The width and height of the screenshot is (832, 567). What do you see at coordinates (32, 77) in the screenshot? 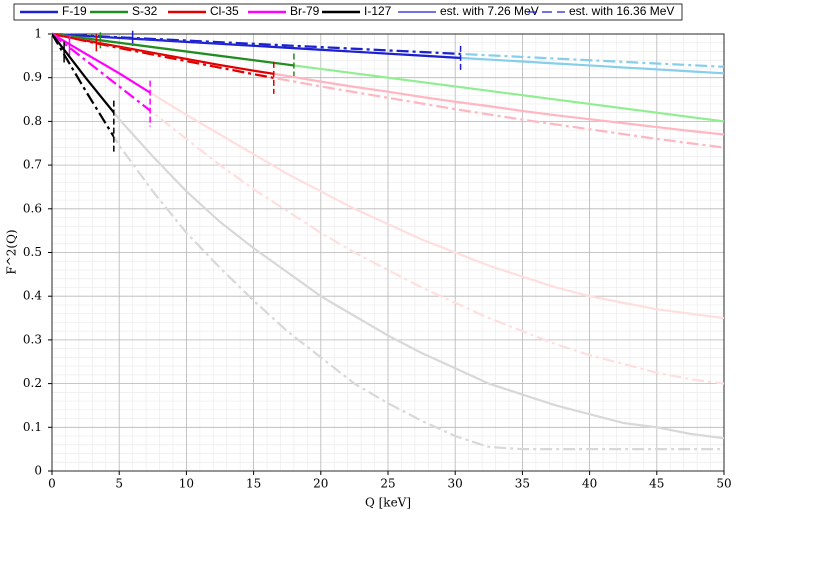
I see `y-tick-label: 0.9` at bounding box center [32, 77].